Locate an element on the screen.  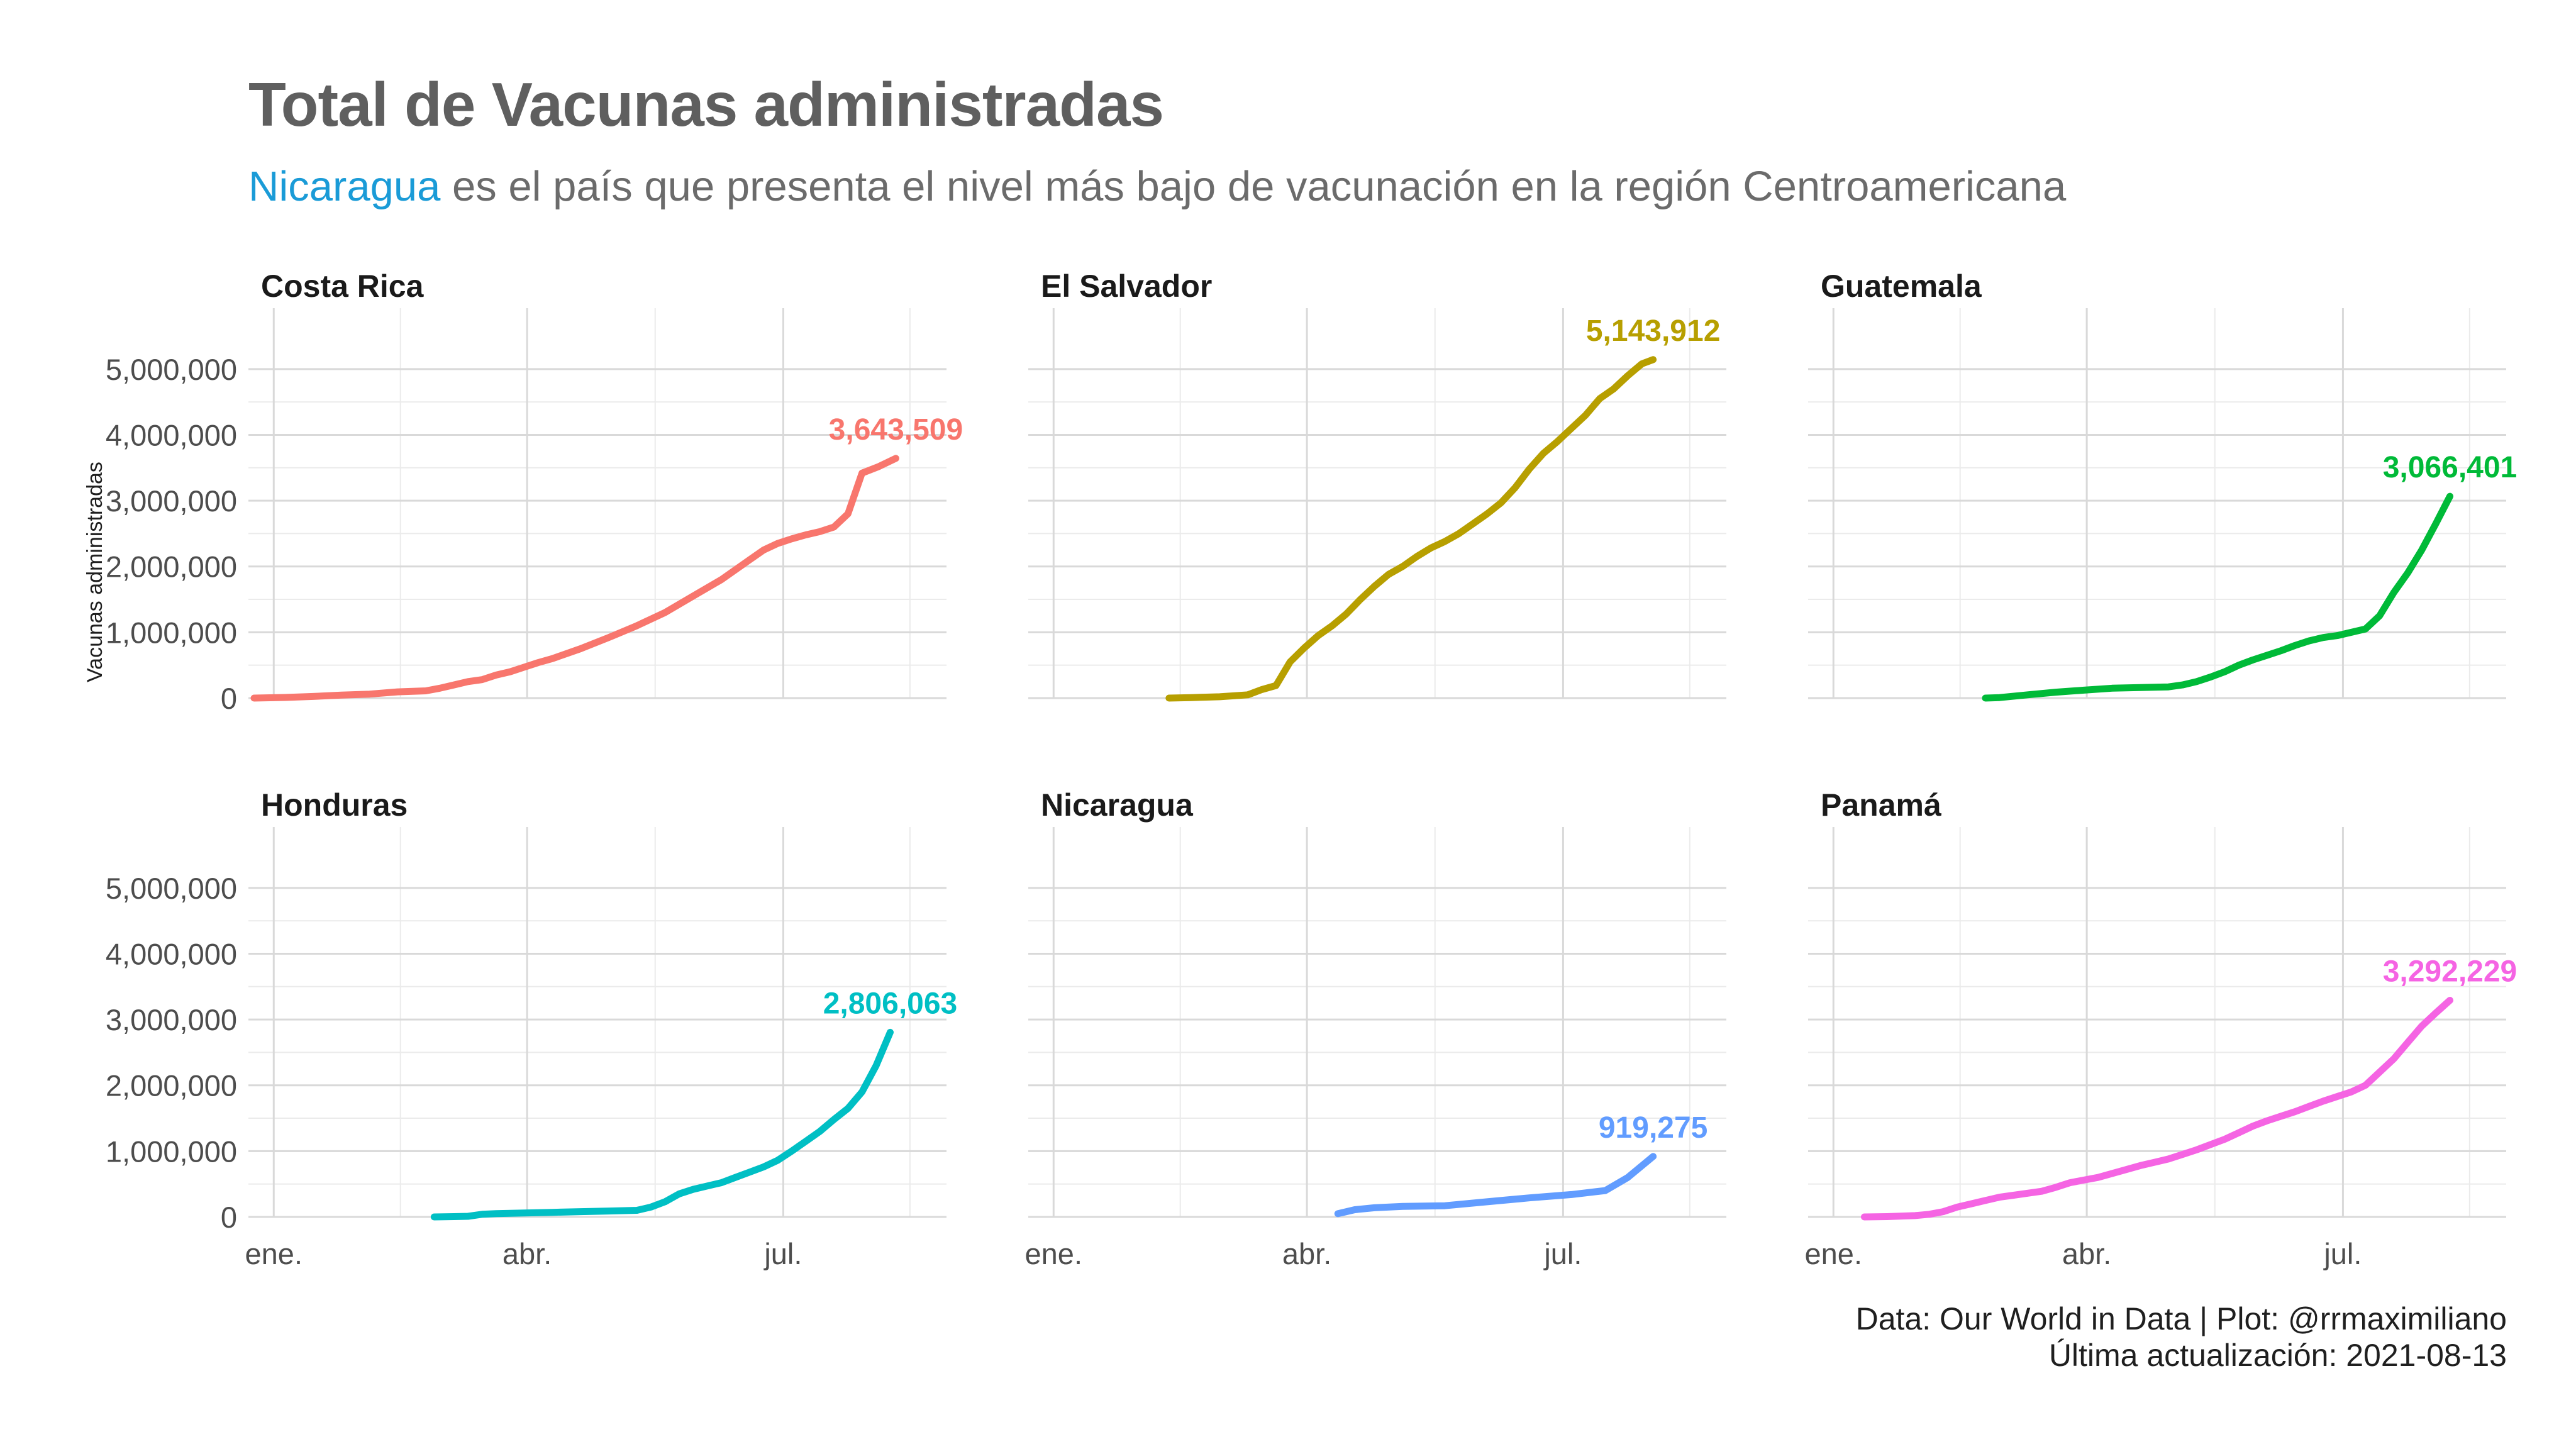
series-line-costa-rica is located at coordinates (574, 578).